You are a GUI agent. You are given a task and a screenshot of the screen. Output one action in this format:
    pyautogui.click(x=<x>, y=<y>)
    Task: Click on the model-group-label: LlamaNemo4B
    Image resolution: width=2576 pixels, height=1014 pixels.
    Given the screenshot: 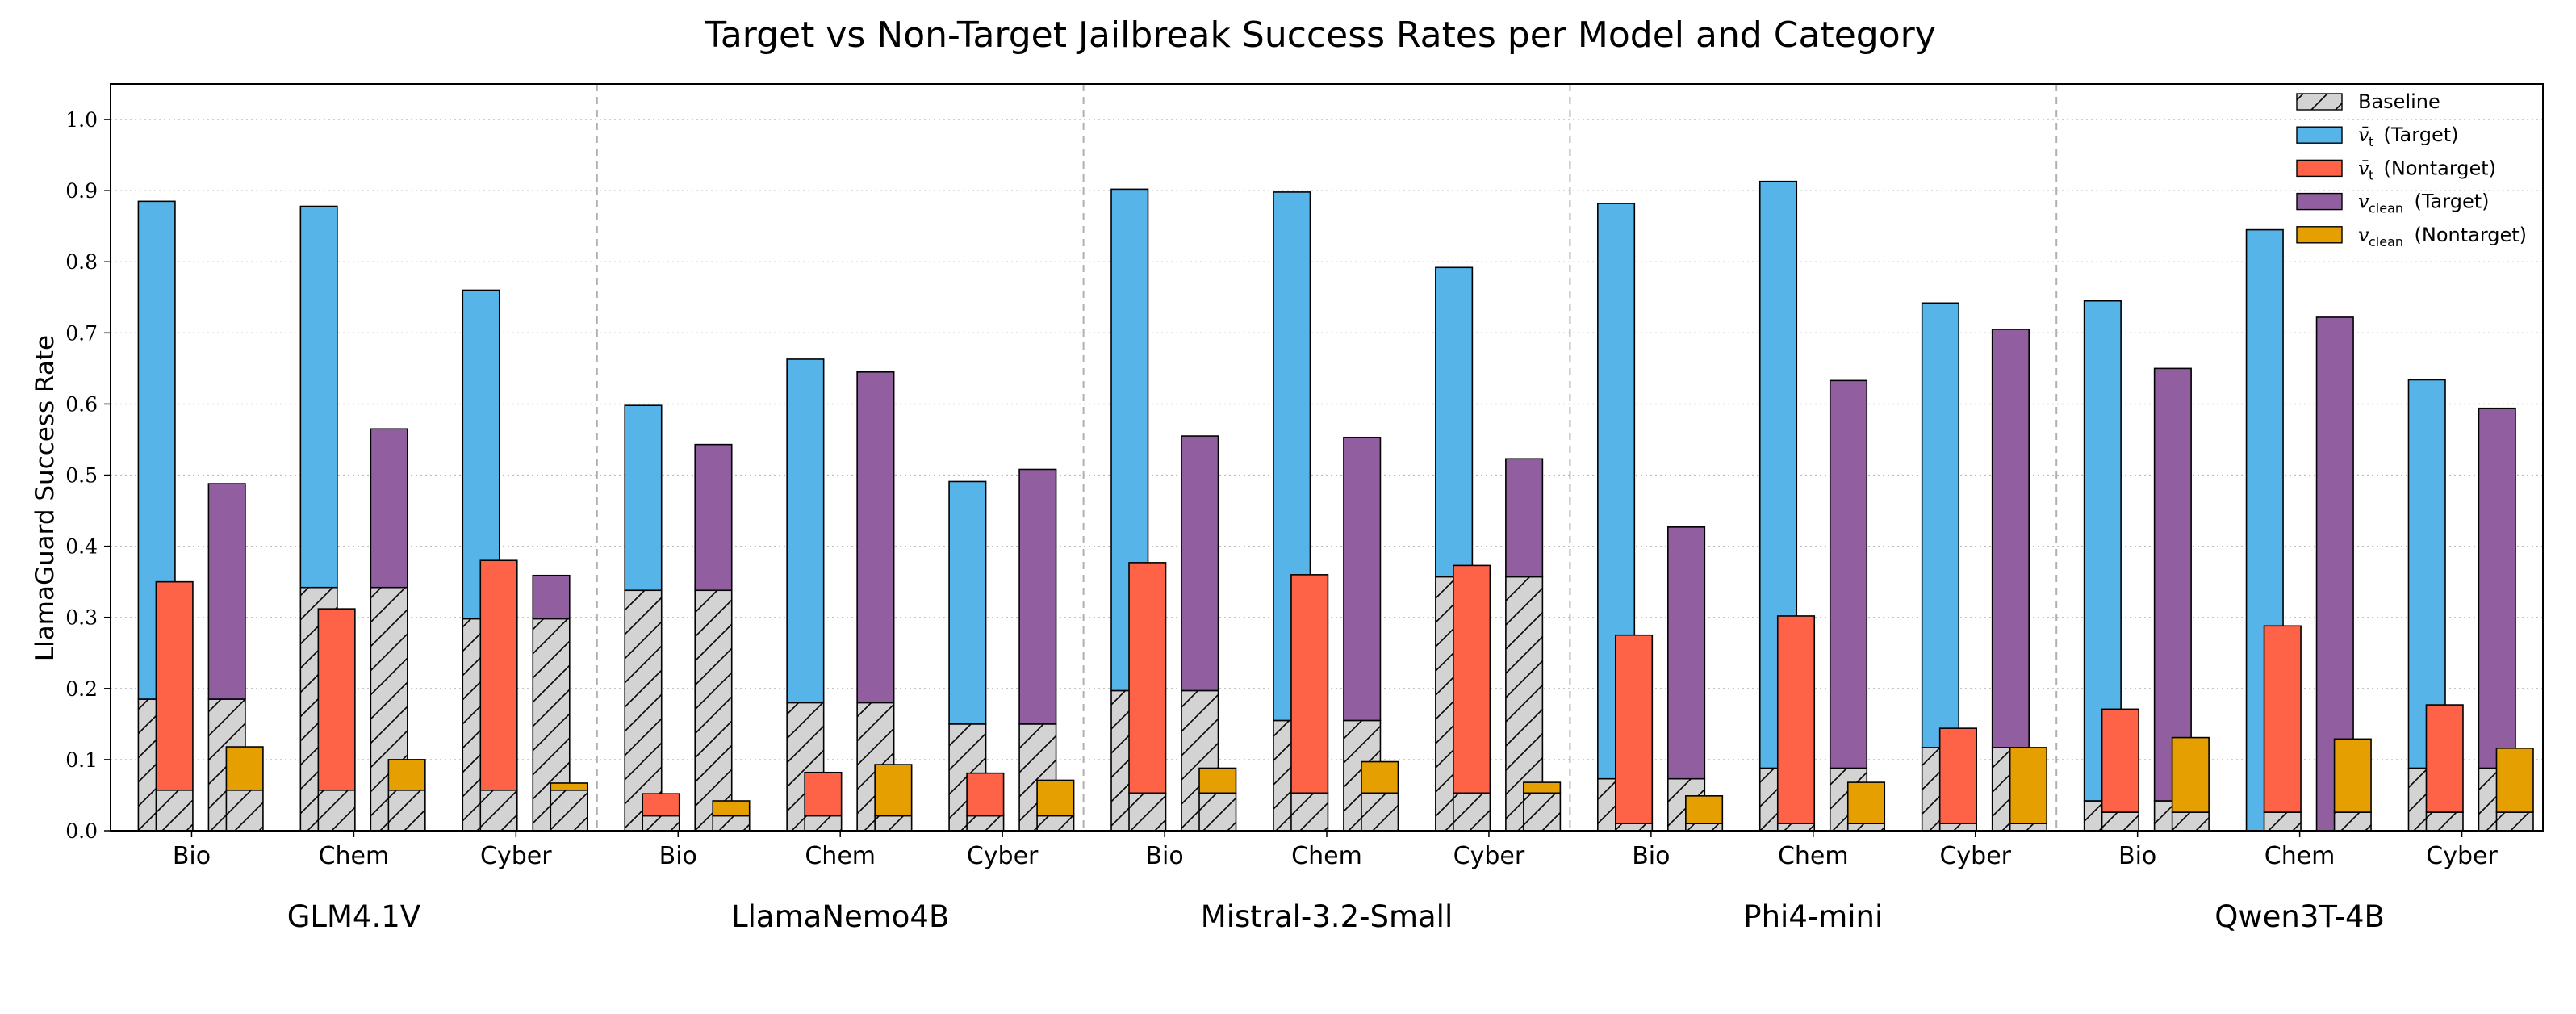 What is the action you would take?
    pyautogui.click(x=840, y=916)
    